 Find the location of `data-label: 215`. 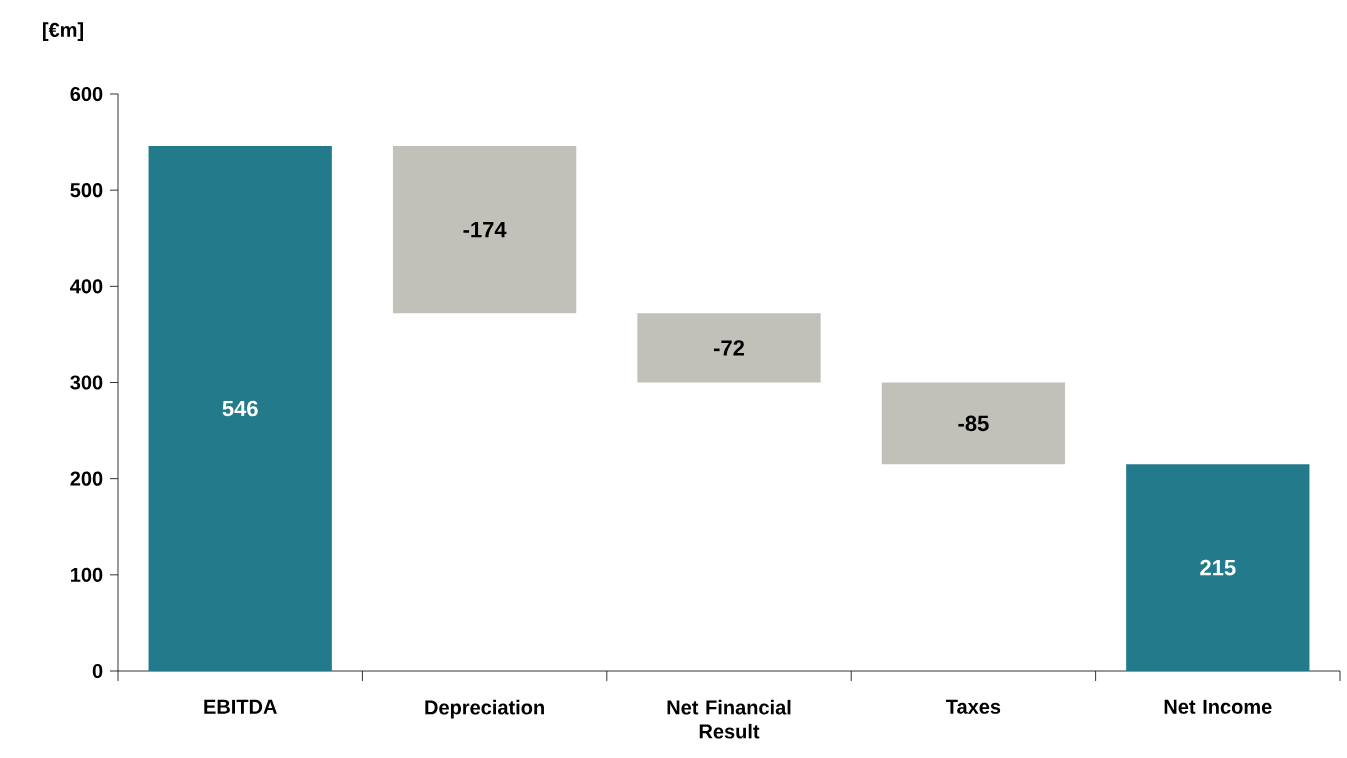

data-label: 215 is located at coordinates (1218, 567).